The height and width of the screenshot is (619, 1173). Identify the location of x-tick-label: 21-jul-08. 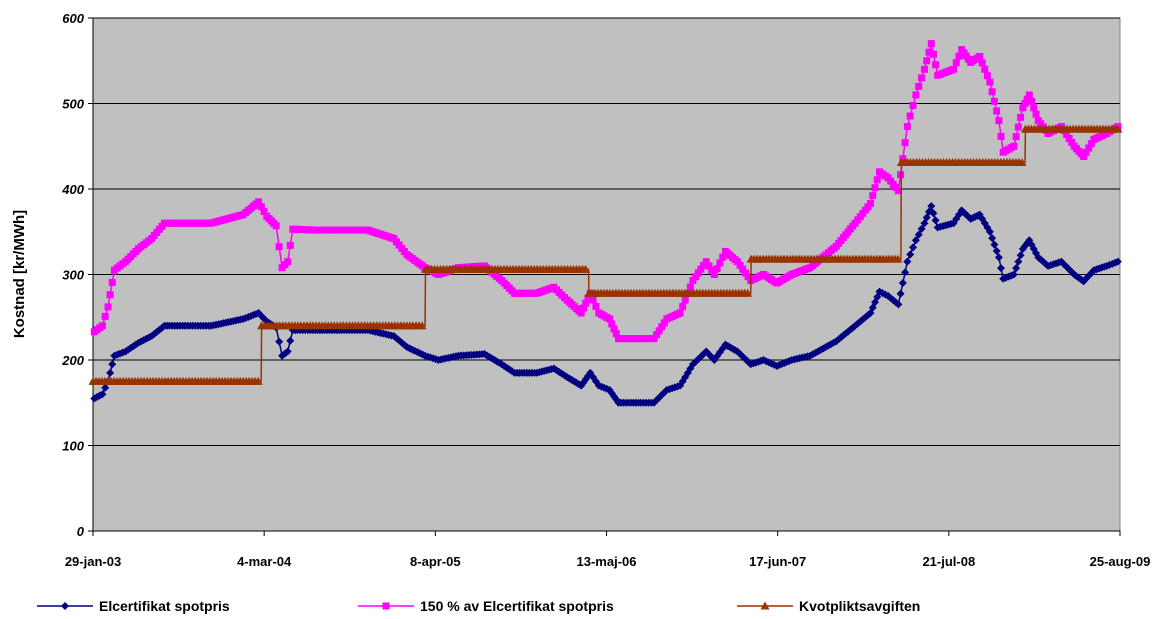
(948, 561).